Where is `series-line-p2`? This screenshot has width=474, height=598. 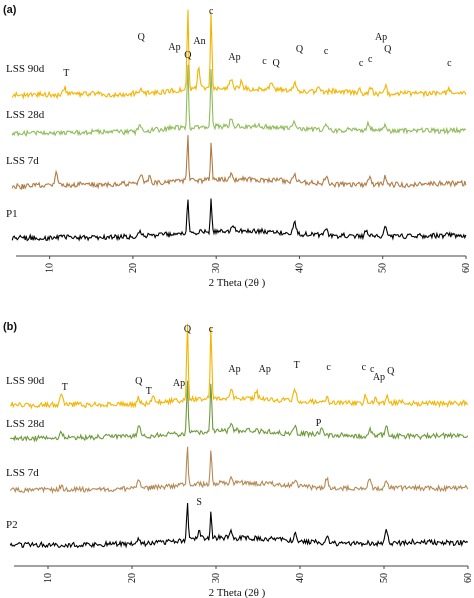
series-line-p2 is located at coordinates (239, 525).